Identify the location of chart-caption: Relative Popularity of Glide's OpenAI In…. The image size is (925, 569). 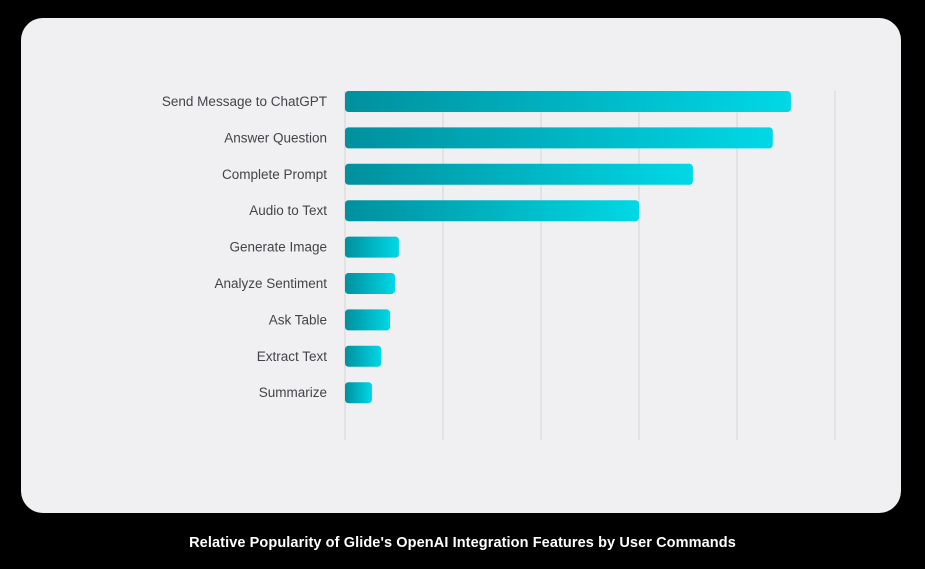
(462, 543).